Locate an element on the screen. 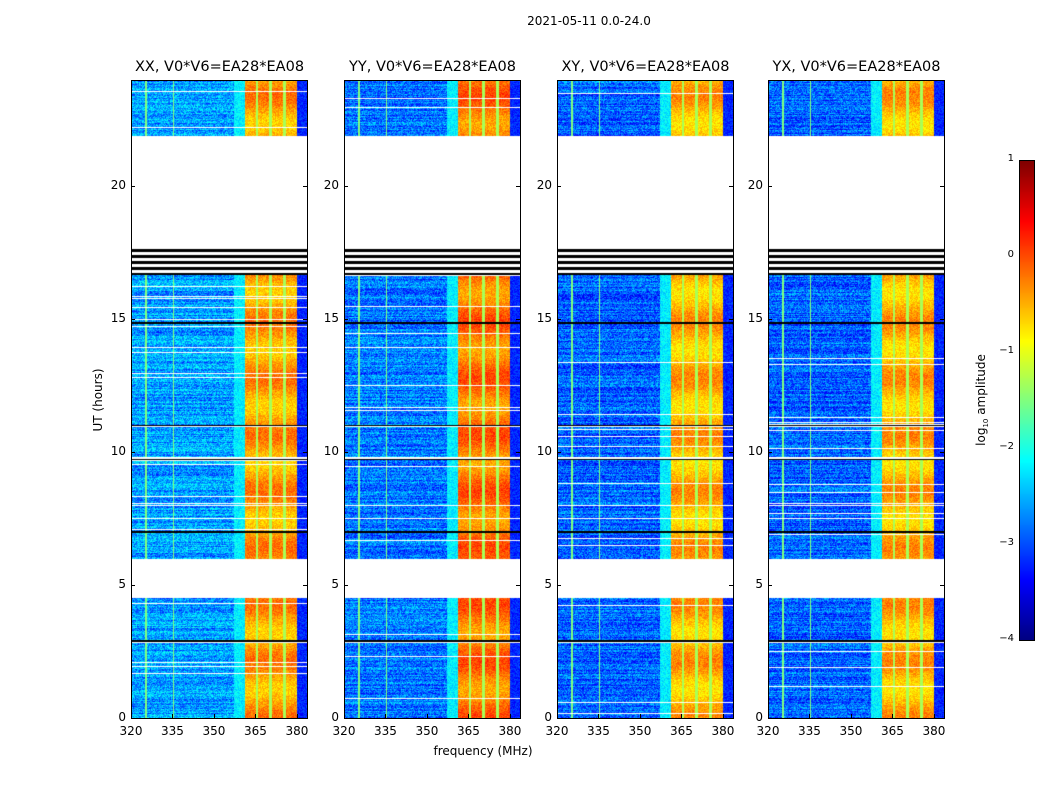 This screenshot has height=800, width=1050. colorbar-label-main: log is located at coordinates (980, 436).